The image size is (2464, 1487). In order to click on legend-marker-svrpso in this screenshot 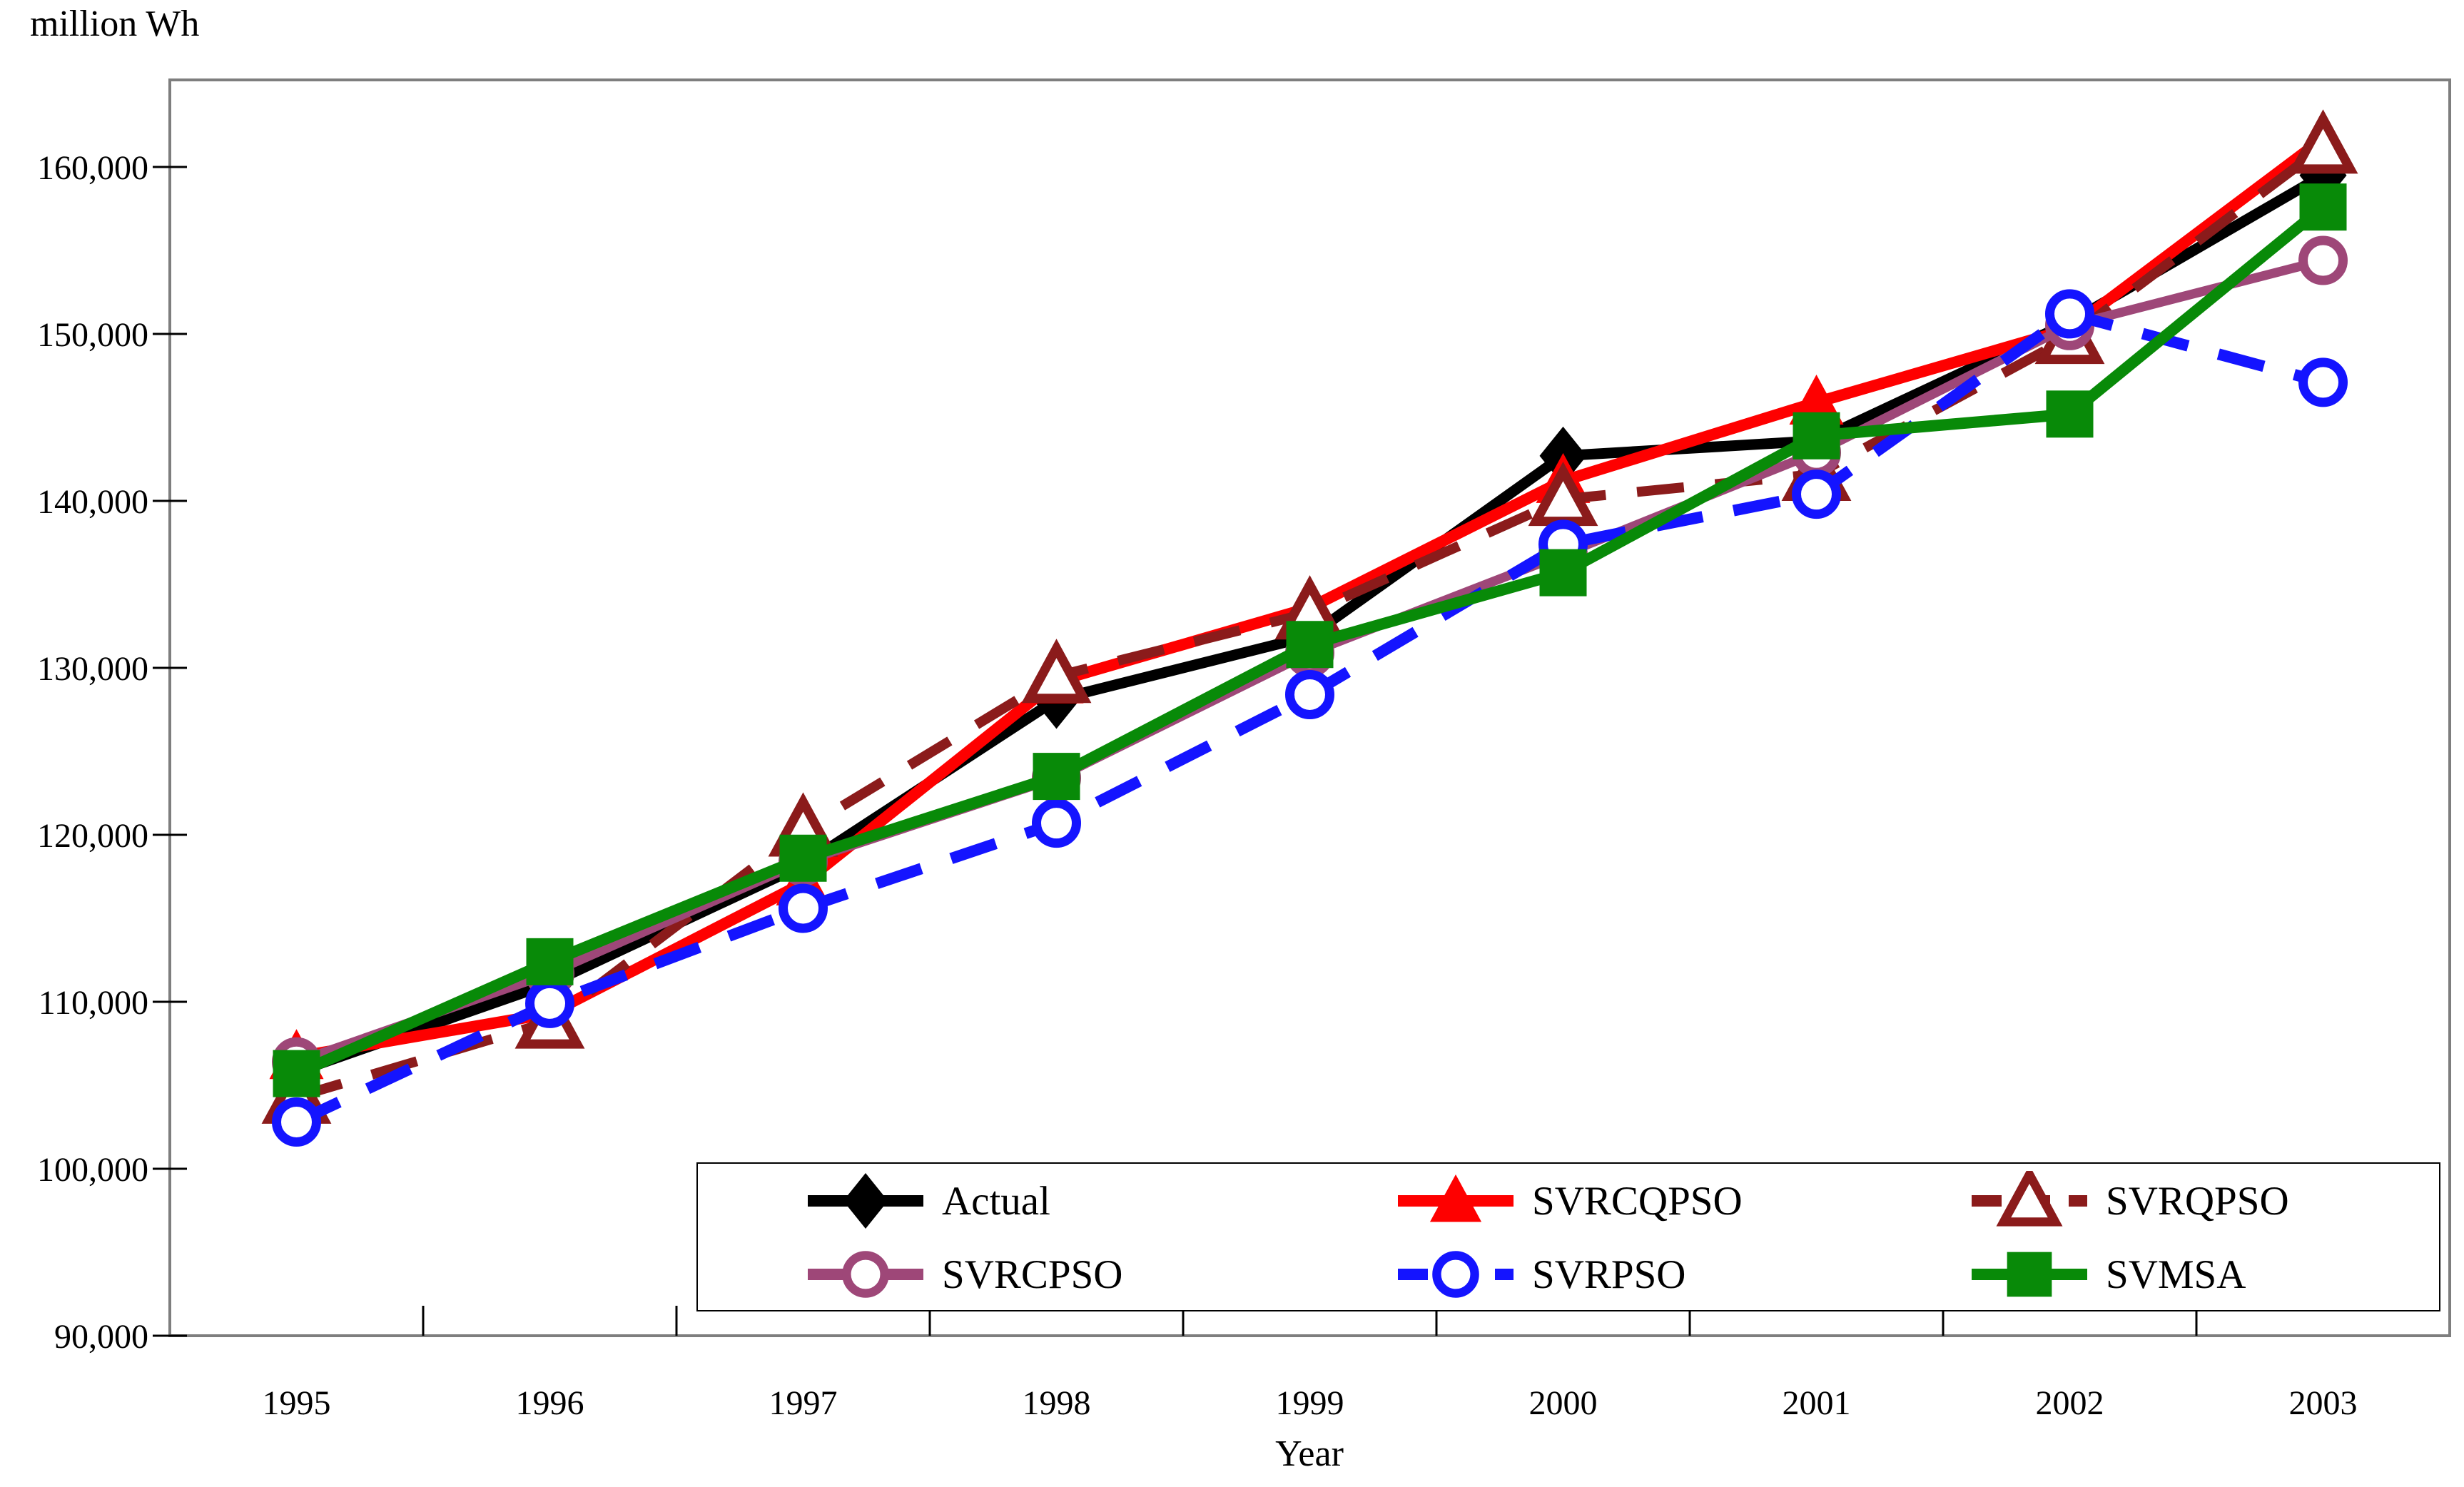, I will do `click(1456, 1274)`.